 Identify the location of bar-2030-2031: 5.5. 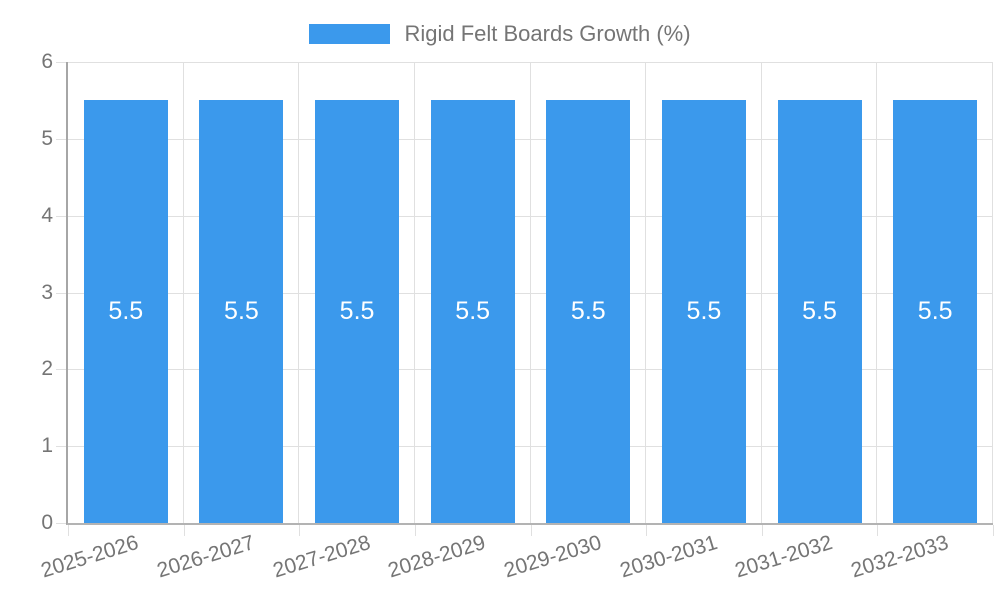
(703, 311).